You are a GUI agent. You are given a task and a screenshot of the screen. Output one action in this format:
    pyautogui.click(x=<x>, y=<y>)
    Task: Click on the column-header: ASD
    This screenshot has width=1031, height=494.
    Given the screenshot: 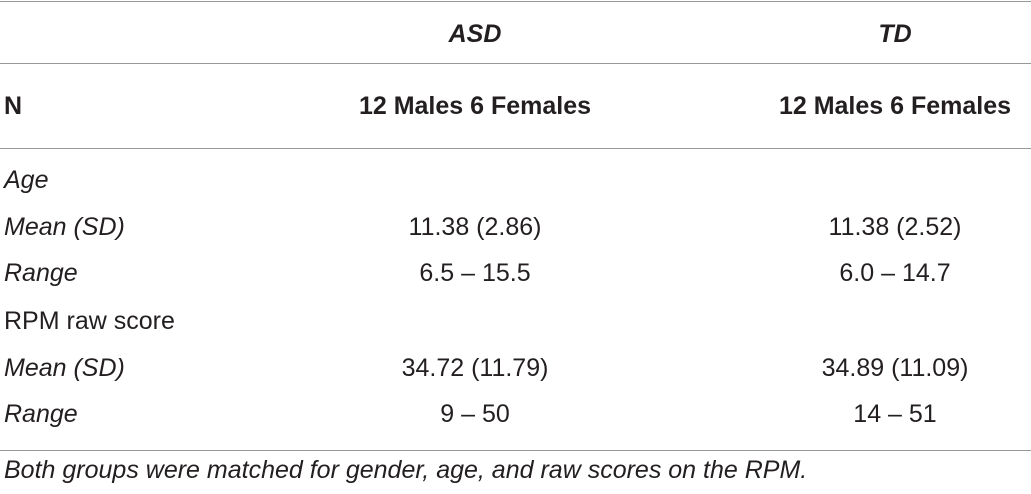 What is the action you would take?
    pyautogui.click(x=475, y=34)
    